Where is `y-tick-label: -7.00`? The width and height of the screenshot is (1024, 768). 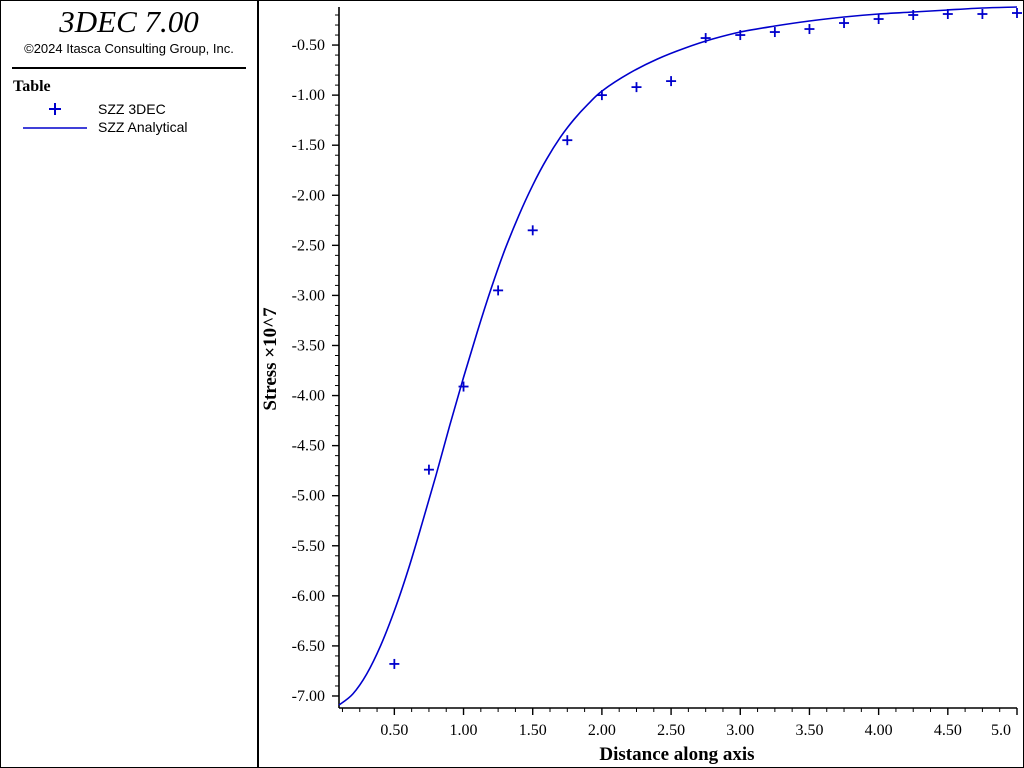 y-tick-label: -7.00 is located at coordinates (308, 696).